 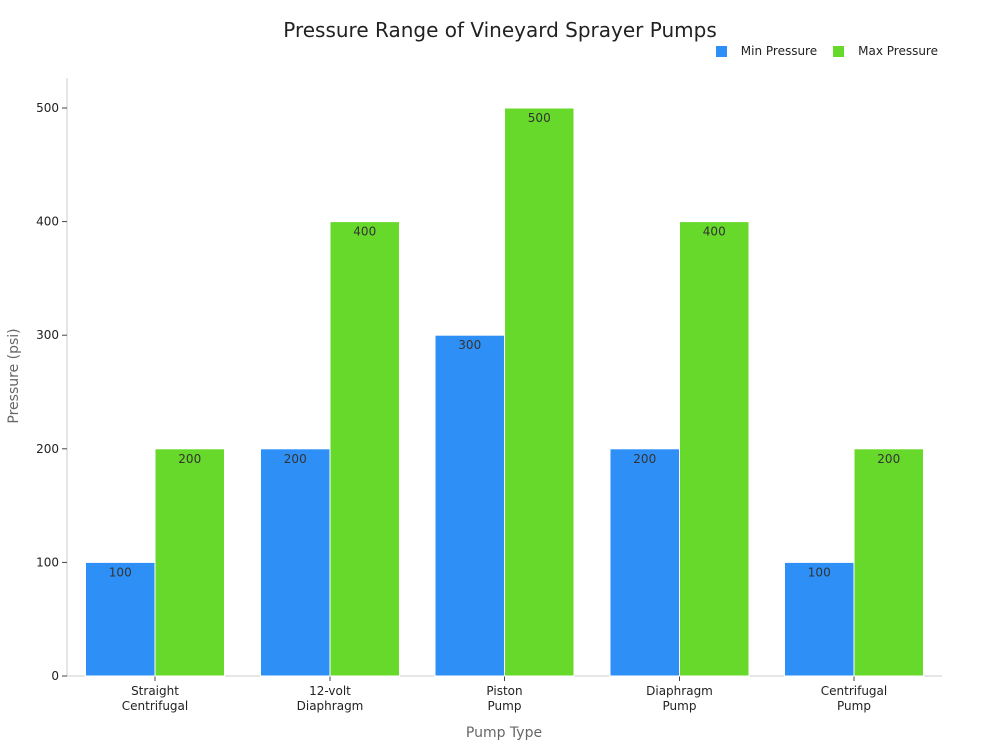 I want to click on legend-swatch-max-pressure, so click(x=839, y=51).